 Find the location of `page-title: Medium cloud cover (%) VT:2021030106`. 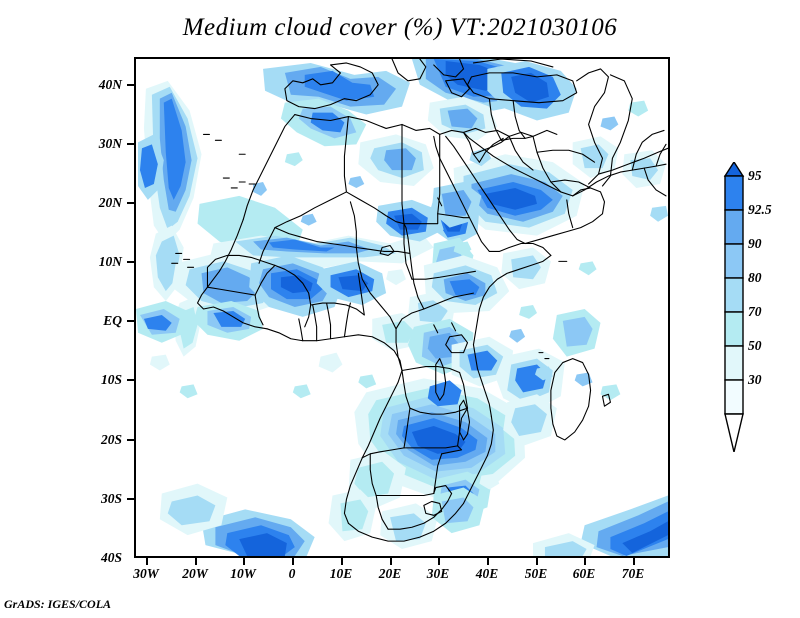

page-title: Medium cloud cover (%) VT:2021030106 is located at coordinates (400, 27).